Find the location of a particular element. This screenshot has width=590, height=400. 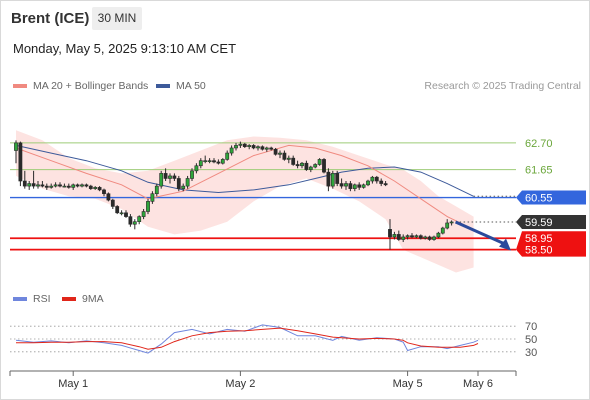

level-tag-label: 60.55 is located at coordinates (539, 199).